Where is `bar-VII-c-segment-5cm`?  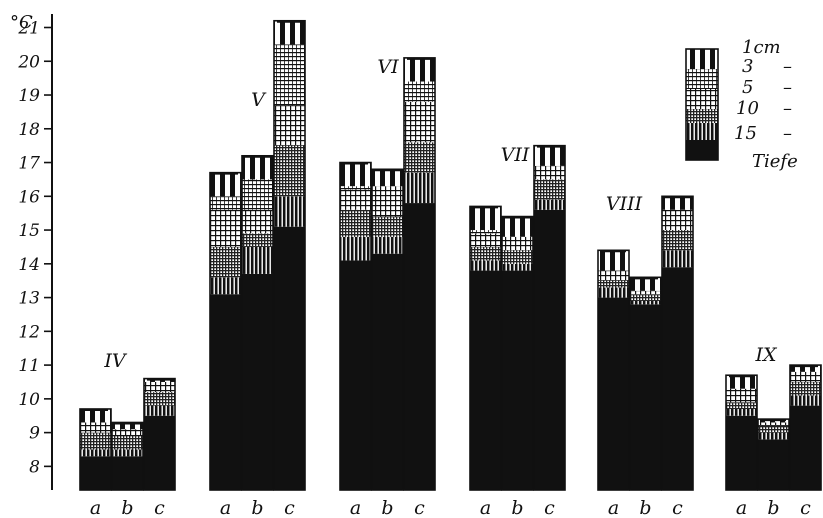
bar-VII-c-segment-5cm is located at coordinates (549, 172).